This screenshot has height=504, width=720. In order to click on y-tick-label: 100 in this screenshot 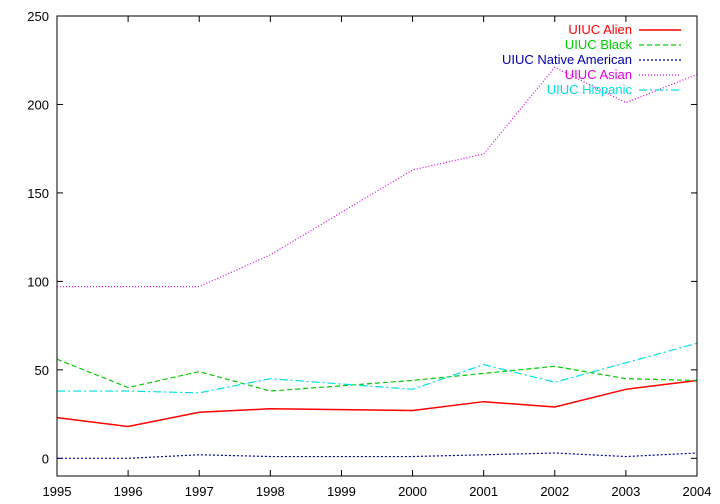, I will do `click(38, 281)`.